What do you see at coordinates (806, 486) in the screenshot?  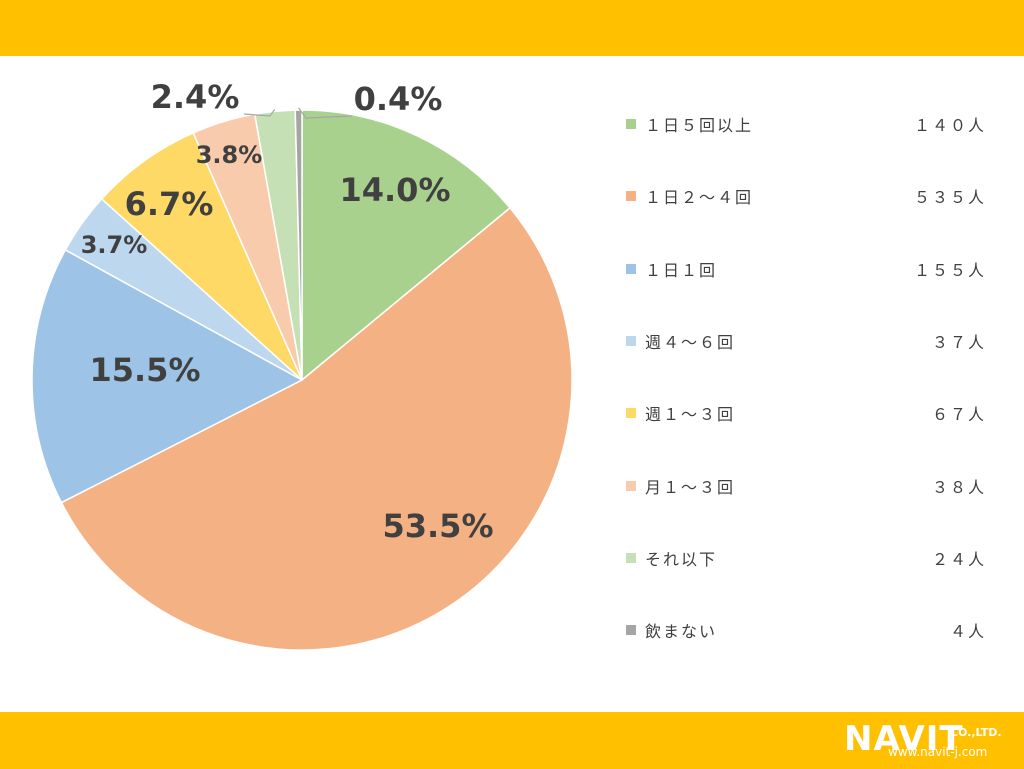 I see `legend-item-1to3-monthly: 月１～３回 ３８人` at bounding box center [806, 486].